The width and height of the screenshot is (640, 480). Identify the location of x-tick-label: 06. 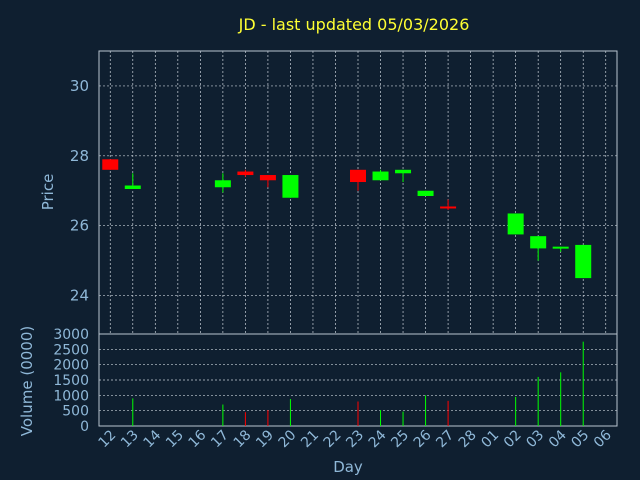
(603, 439).